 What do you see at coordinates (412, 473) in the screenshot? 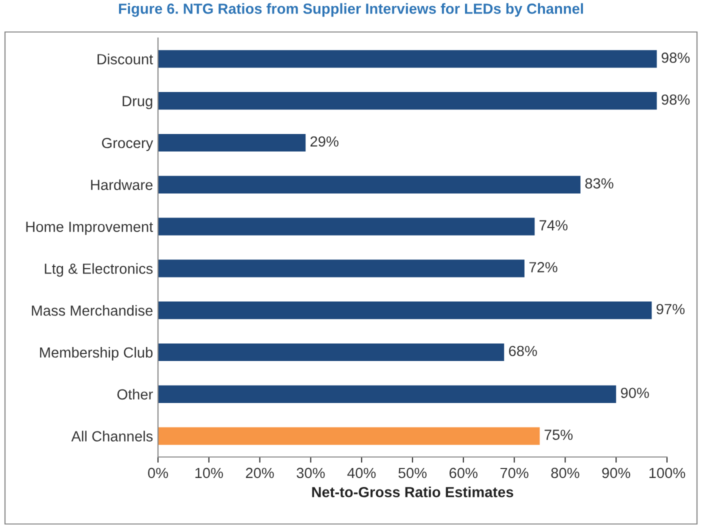
I see `x-tick-label: 50%` at bounding box center [412, 473].